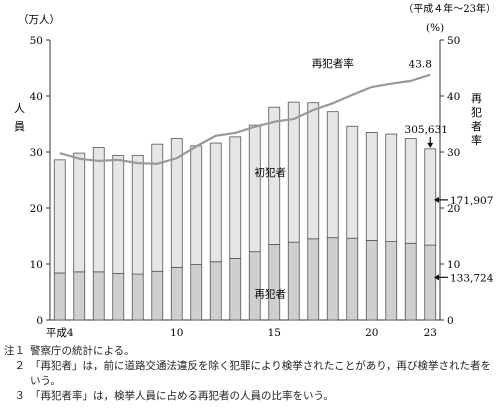  Describe the element at coordinates (436, 277) in the screenshot. I see `repeat-last-value-arrow` at that location.